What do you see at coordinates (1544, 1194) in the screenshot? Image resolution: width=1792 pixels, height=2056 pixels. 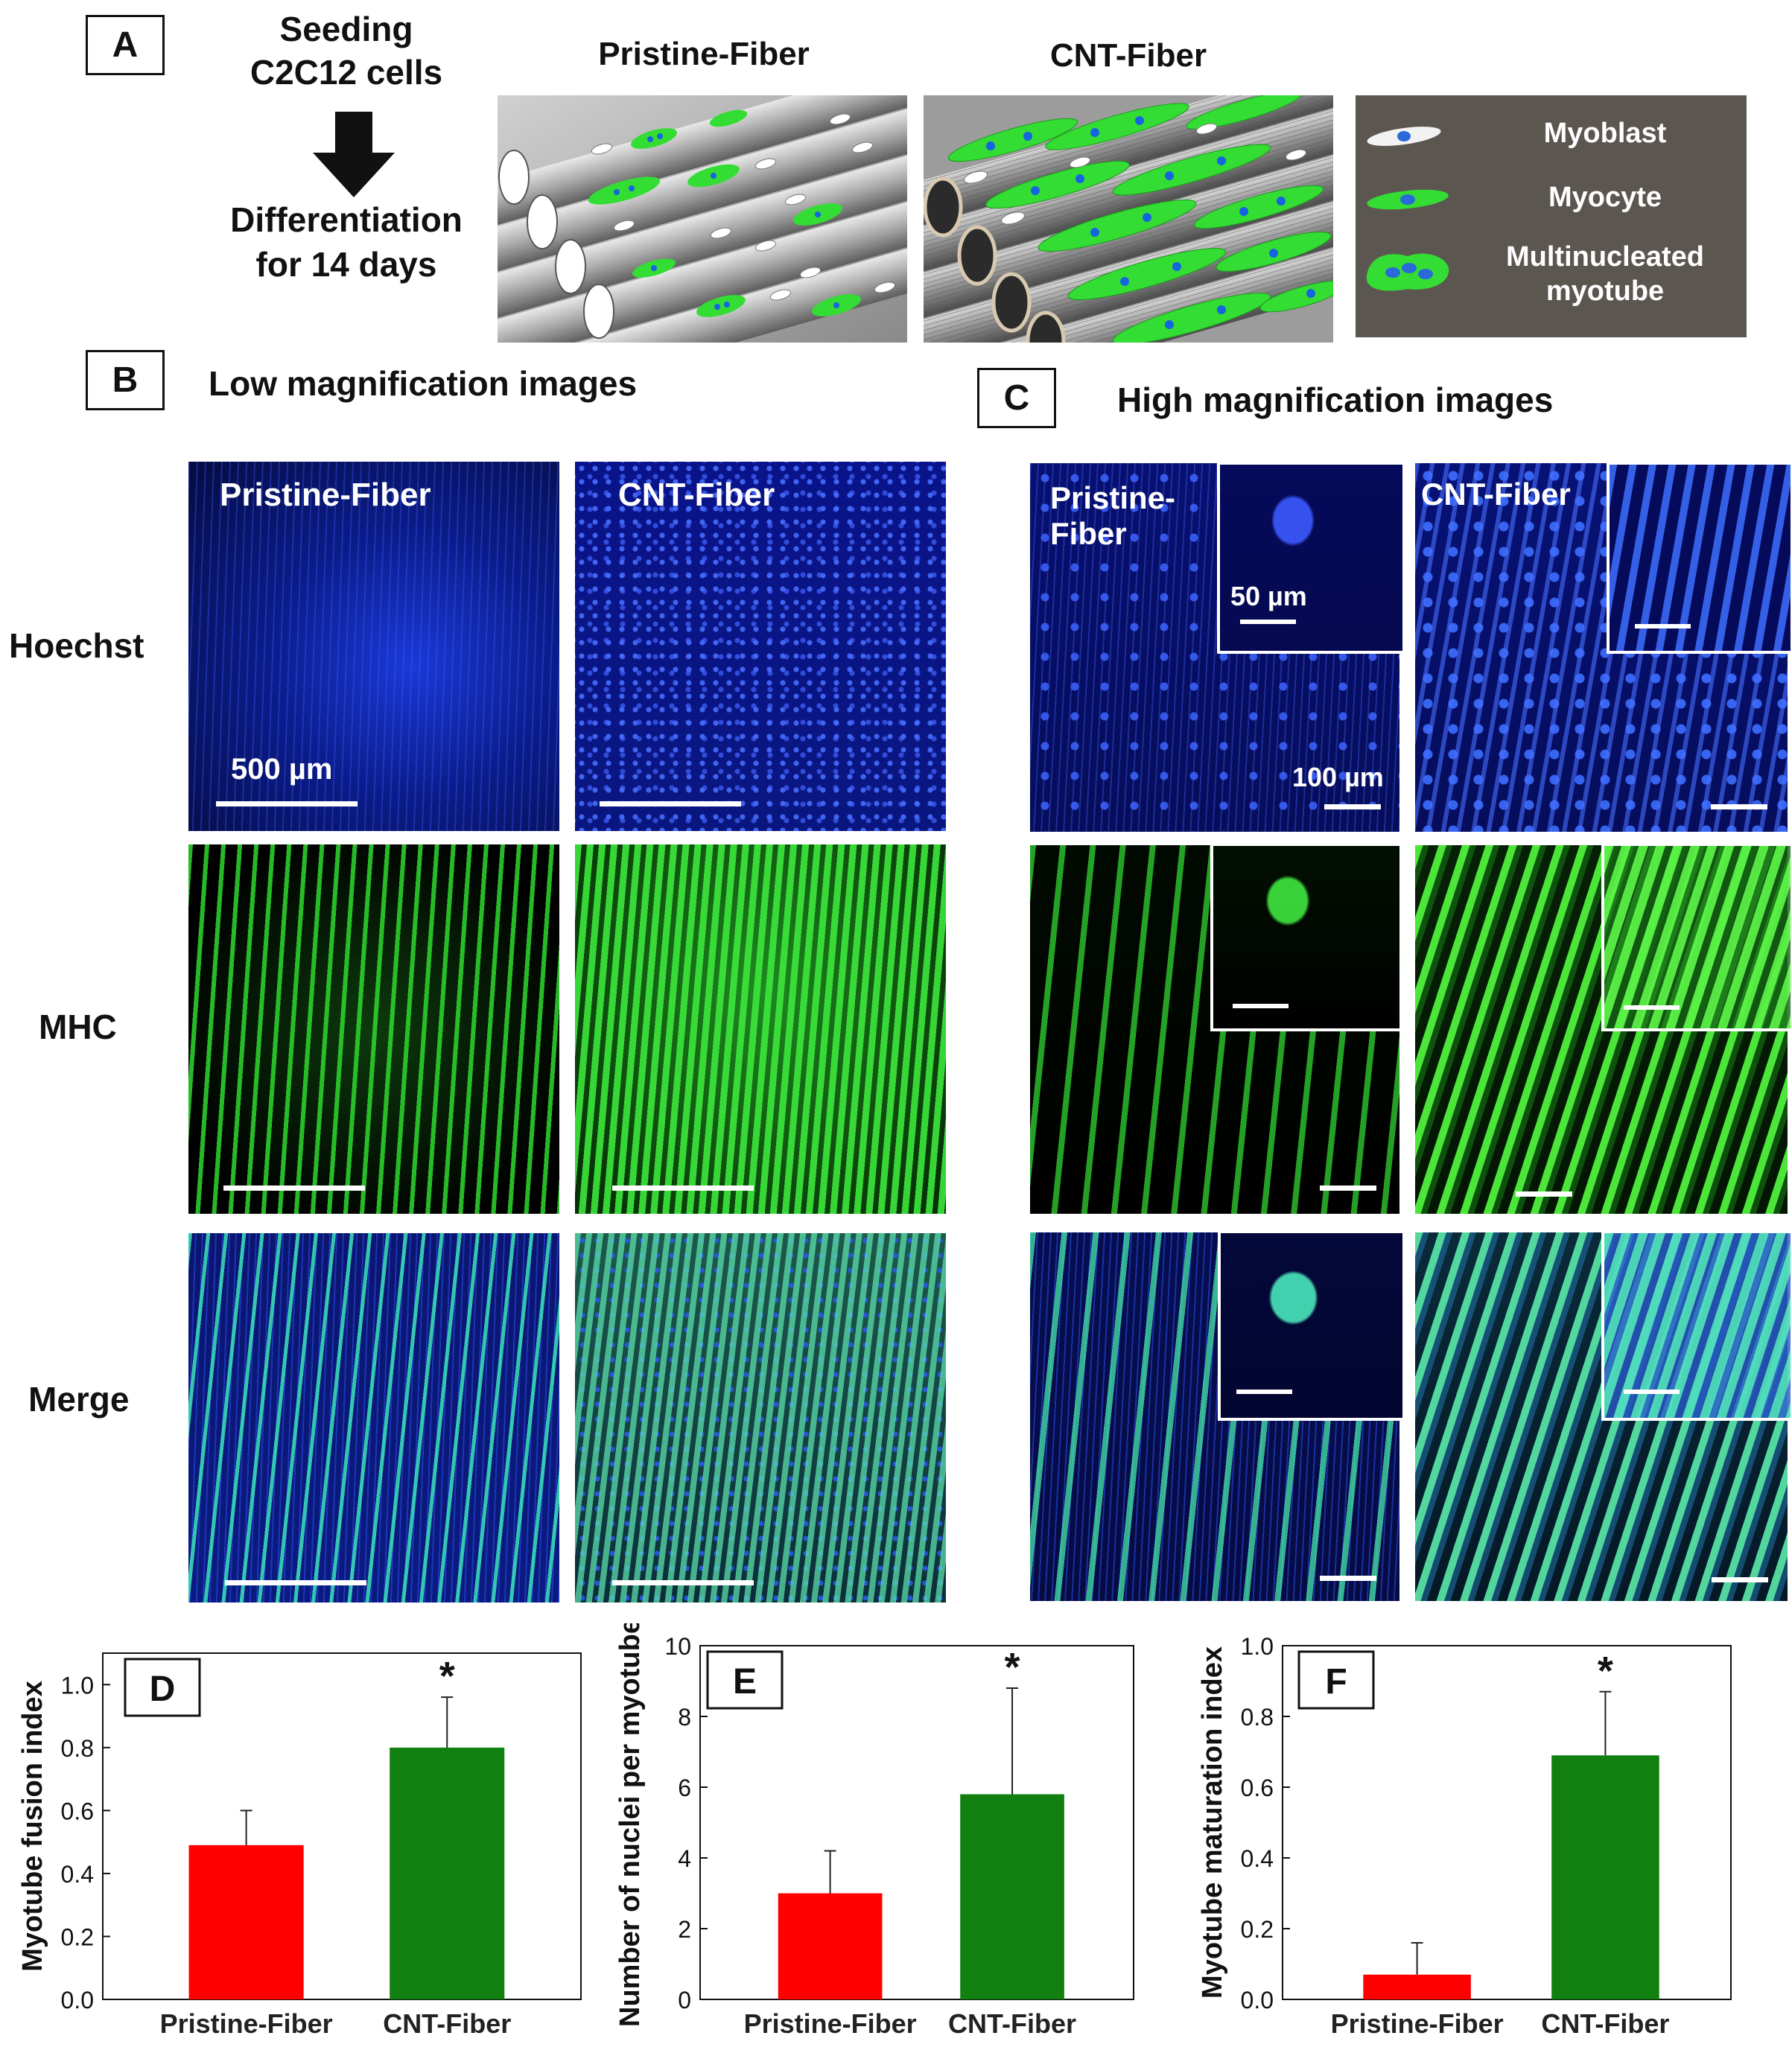 I see `c-scalebar-mhc-cnt` at bounding box center [1544, 1194].